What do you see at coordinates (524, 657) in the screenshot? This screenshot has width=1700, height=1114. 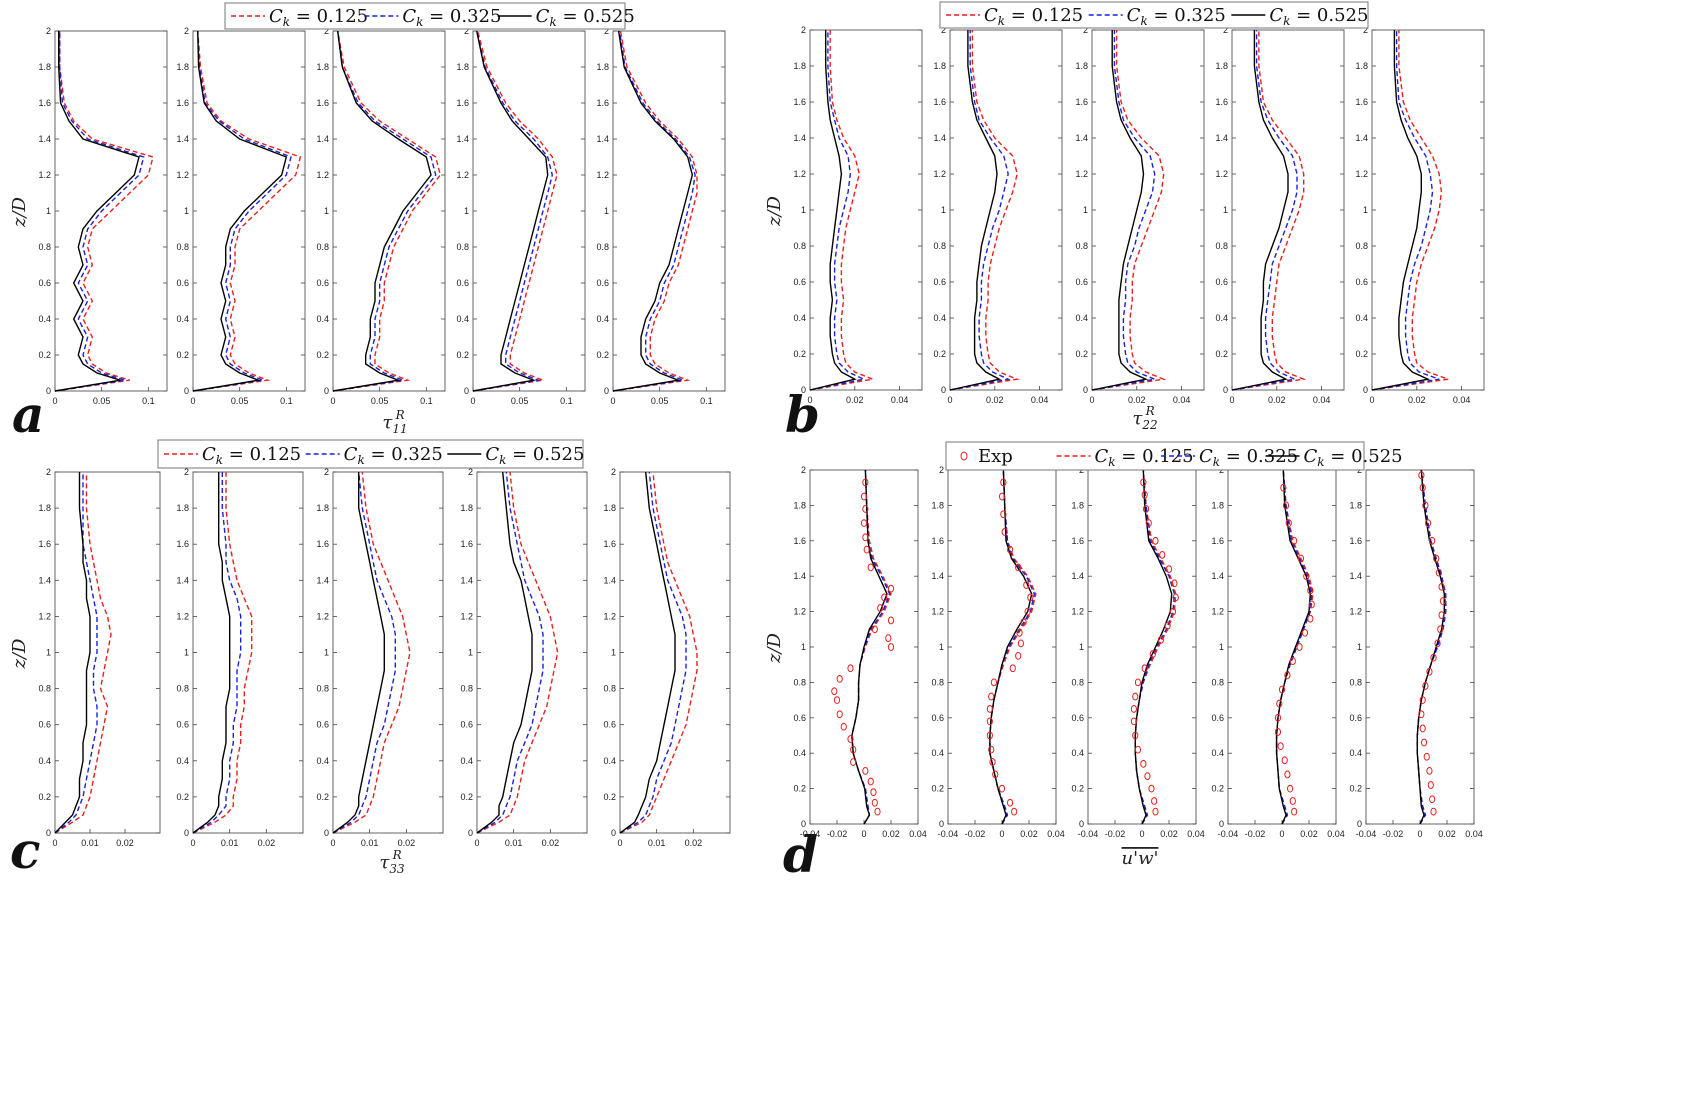 I see `subplot-c-4: 0 0.2 0.4 0.6 0.8 1 1.2 1.4 1.6 1.8 2 0 0.01 0.02` at bounding box center [524, 657].